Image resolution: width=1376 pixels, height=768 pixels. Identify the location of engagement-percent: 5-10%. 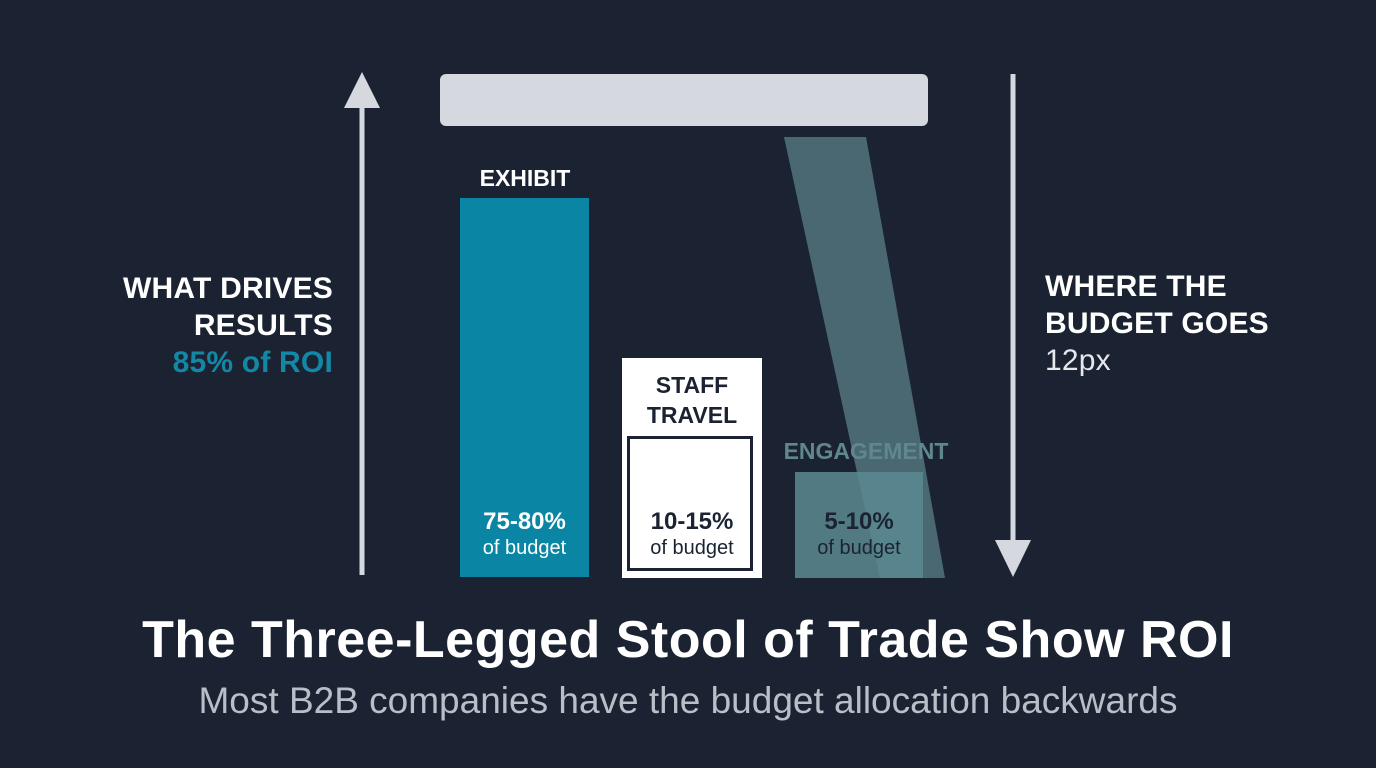
(859, 521).